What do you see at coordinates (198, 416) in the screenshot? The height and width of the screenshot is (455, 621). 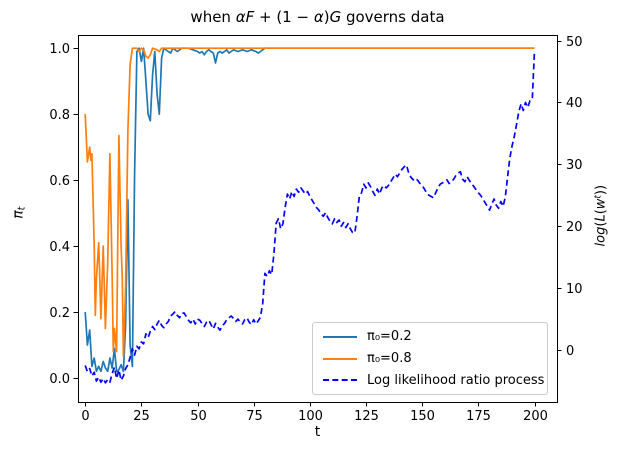 I see `x-tick-label: 50` at bounding box center [198, 416].